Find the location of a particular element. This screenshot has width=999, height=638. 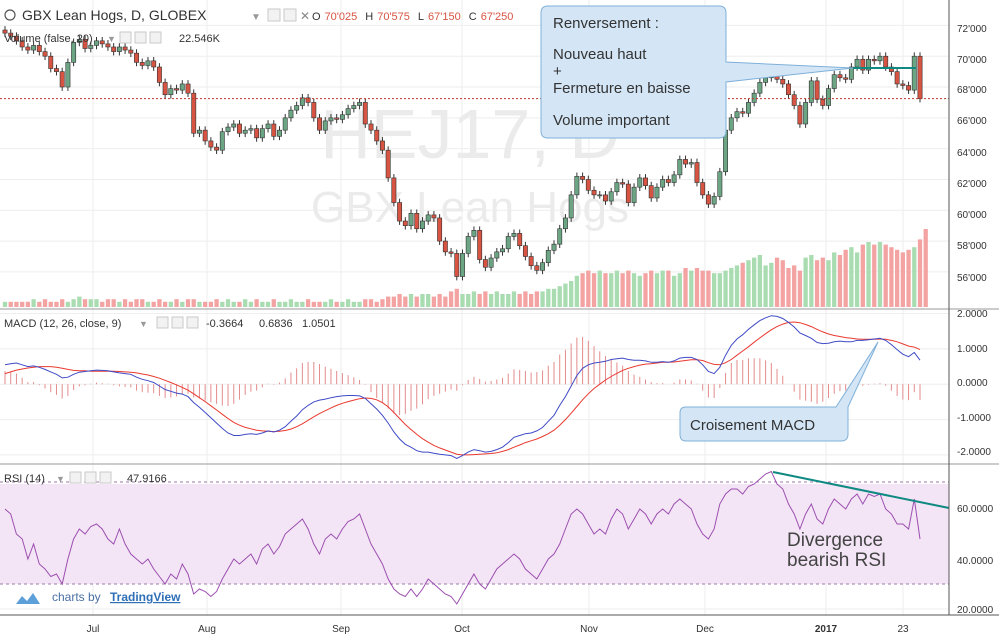

open-label: O is located at coordinates (316, 17).